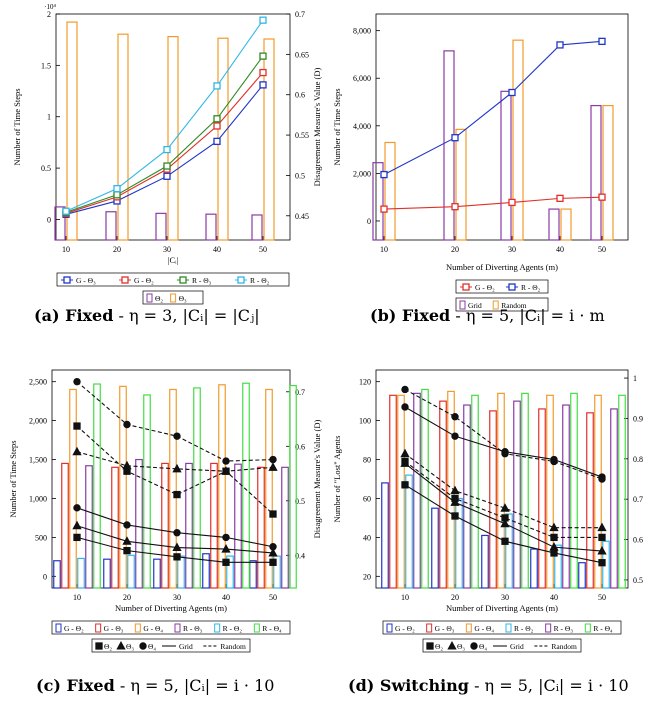 Image resolution: width=648 pixels, height=704 pixels. Describe the element at coordinates (502, 286) in the screenshot. I see `legend-box` at that location.